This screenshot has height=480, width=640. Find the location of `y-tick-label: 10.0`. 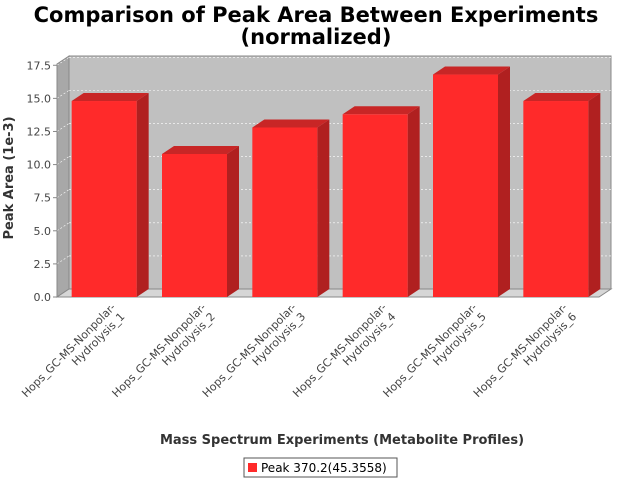

y-tick-label: 10.0 is located at coordinates (39, 165).